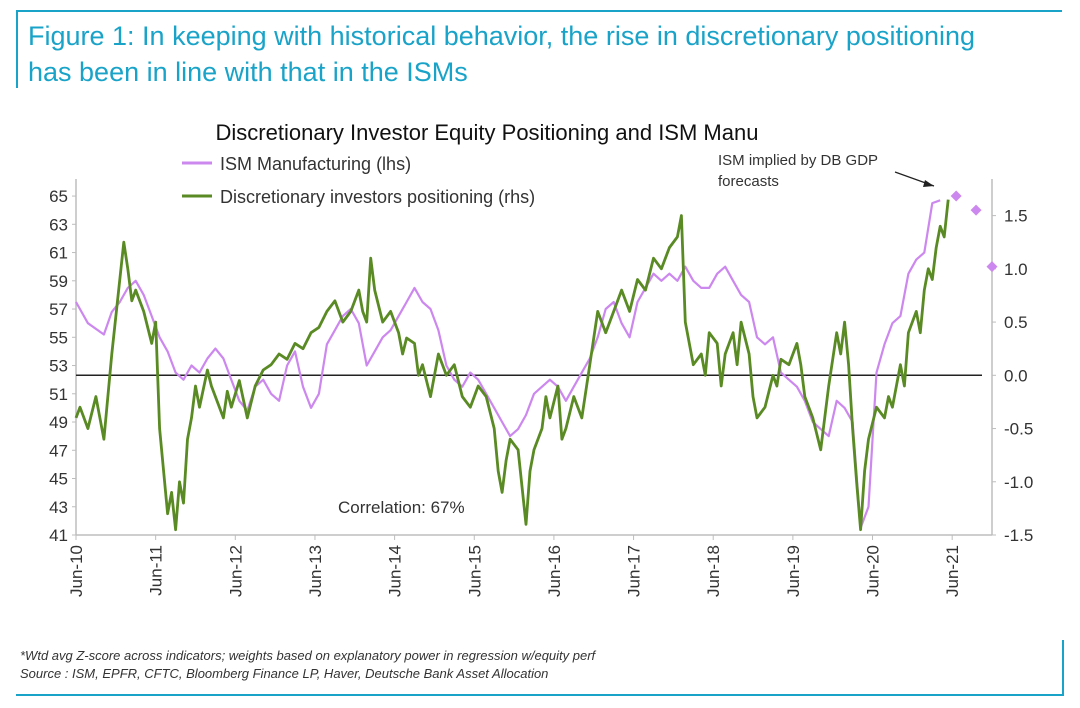  What do you see at coordinates (713, 571) in the screenshot?
I see `x-tick-label: Jun-18` at bounding box center [713, 571].